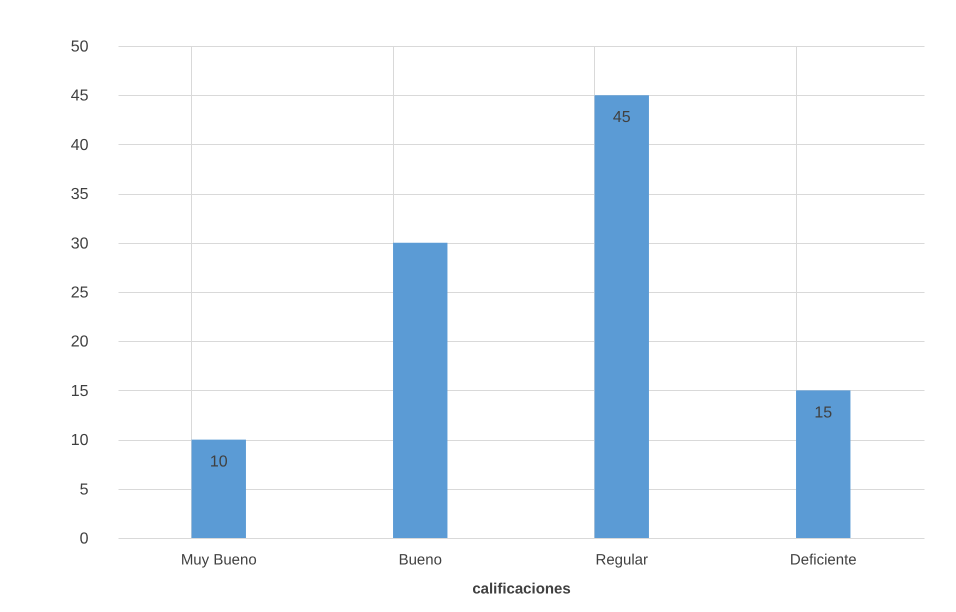 The image size is (956, 612). What do you see at coordinates (79, 47) in the screenshot?
I see `y-tick-label: 50` at bounding box center [79, 47].